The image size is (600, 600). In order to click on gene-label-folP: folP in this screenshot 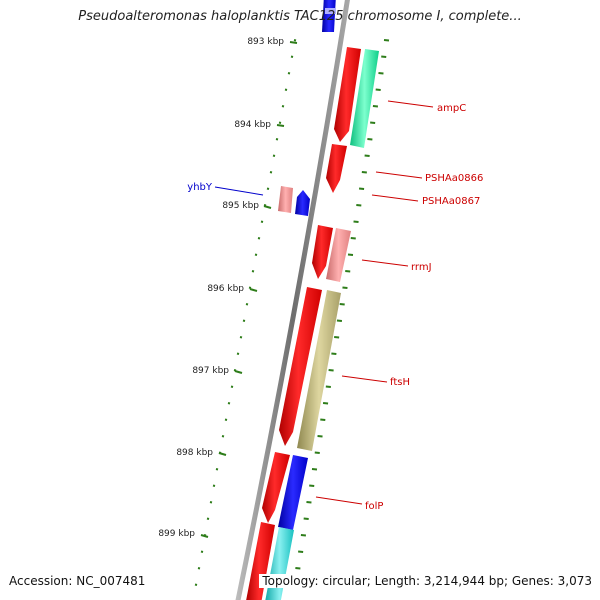, I will do `click(374, 506)`.